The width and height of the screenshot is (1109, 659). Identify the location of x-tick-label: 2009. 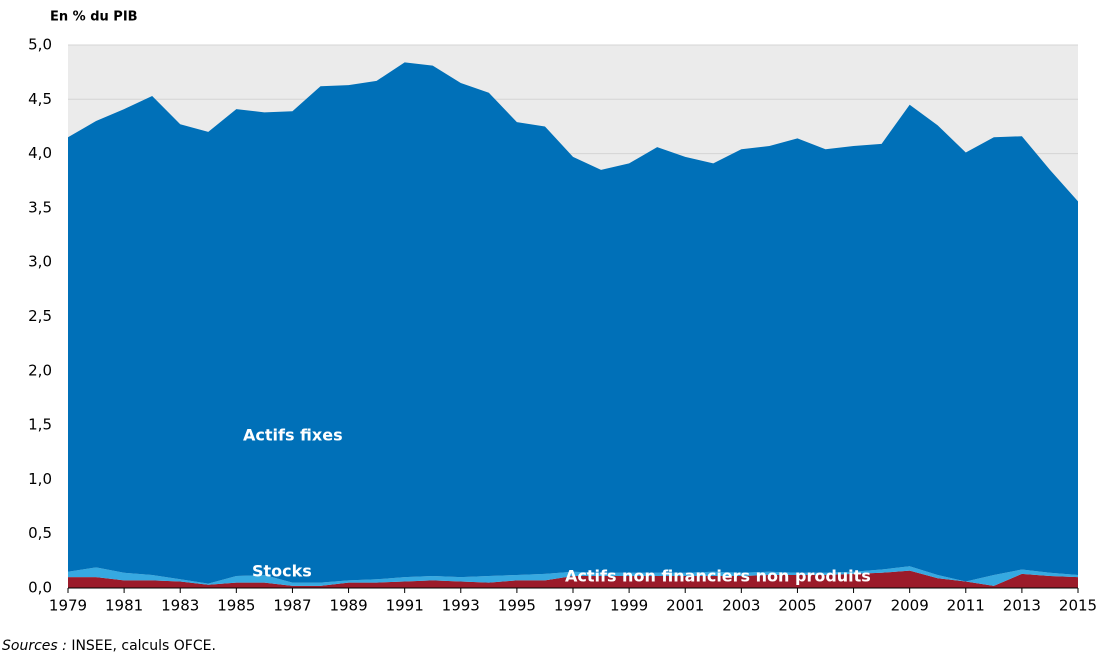
(910, 606).